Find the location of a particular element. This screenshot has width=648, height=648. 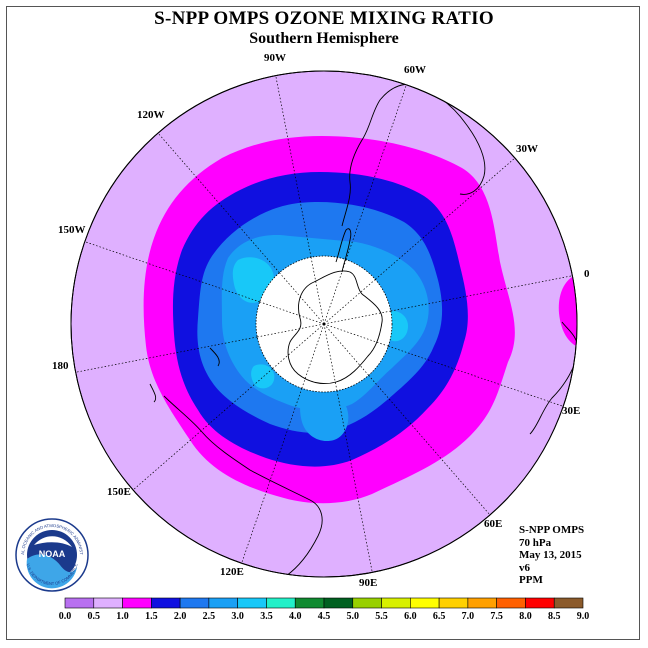

info-block: S-NPP OMPS 70 hPa May 13, 2015 v6 PPM is located at coordinates (551, 555).